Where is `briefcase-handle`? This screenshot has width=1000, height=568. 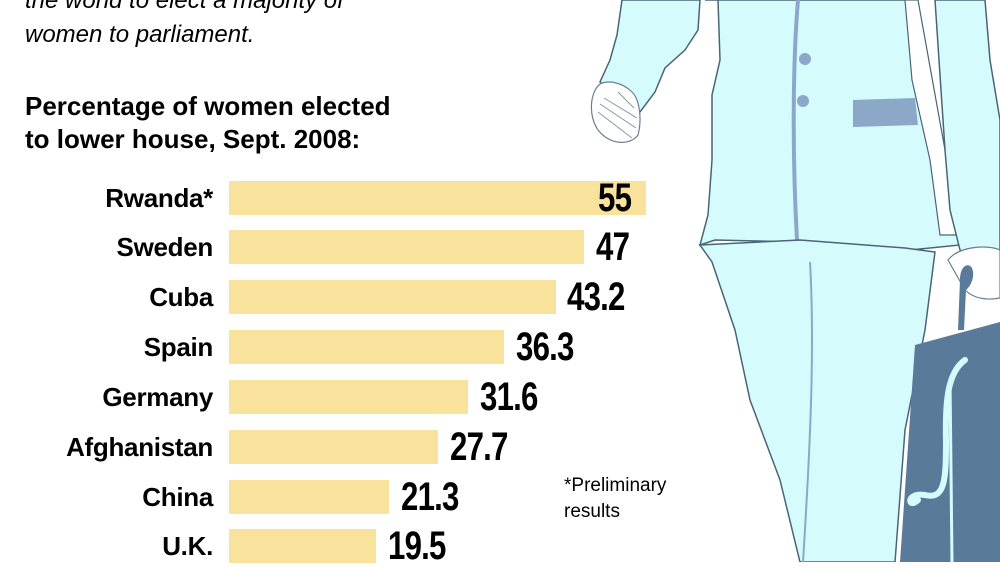 briefcase-handle is located at coordinates (966, 297).